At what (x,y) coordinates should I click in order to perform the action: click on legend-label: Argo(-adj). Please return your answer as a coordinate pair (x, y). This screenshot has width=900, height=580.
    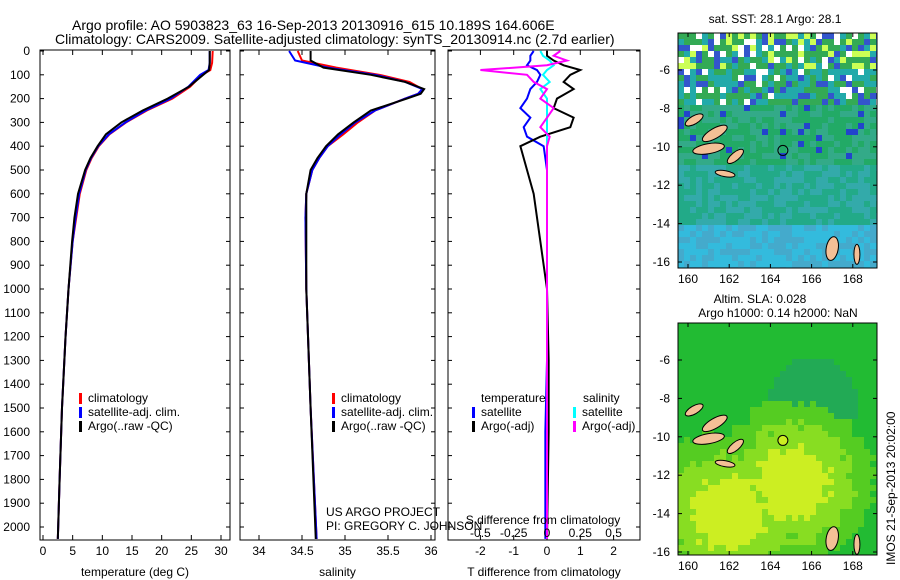
    Looking at the image, I should click on (608, 426).